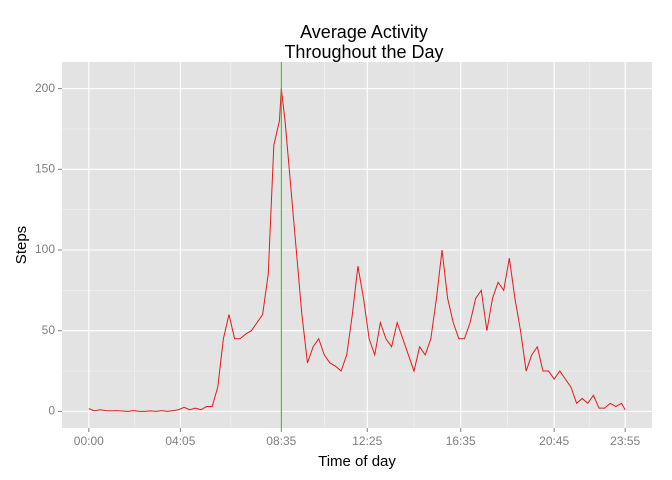 The image size is (672, 480). What do you see at coordinates (364, 32) in the screenshot?
I see `chart-title: Average Activity` at bounding box center [364, 32].